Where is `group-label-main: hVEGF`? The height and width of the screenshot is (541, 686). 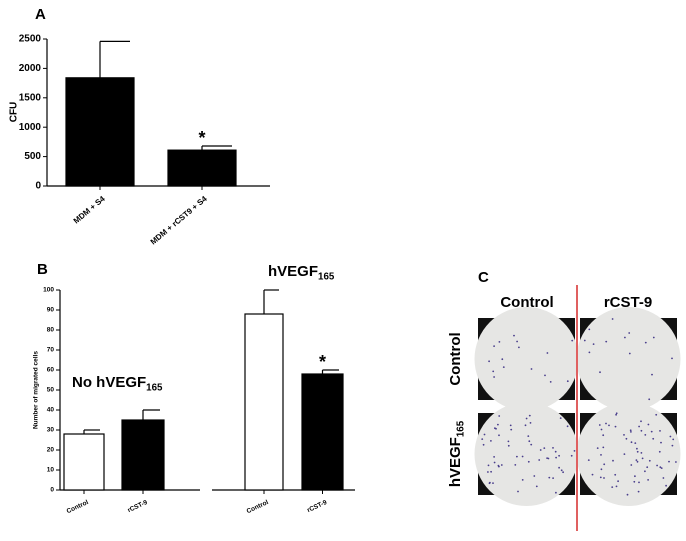
group-label-main: hVEGF is located at coordinates (293, 271).